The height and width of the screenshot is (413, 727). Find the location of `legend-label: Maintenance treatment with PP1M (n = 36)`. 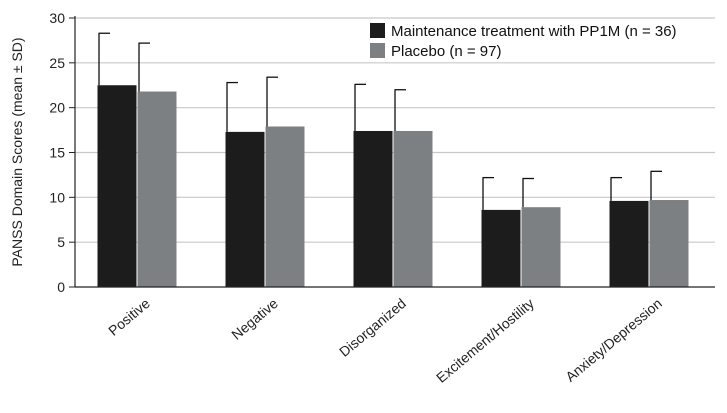

legend-label: Maintenance treatment with PP1M (n = 36) is located at coordinates (534, 31).